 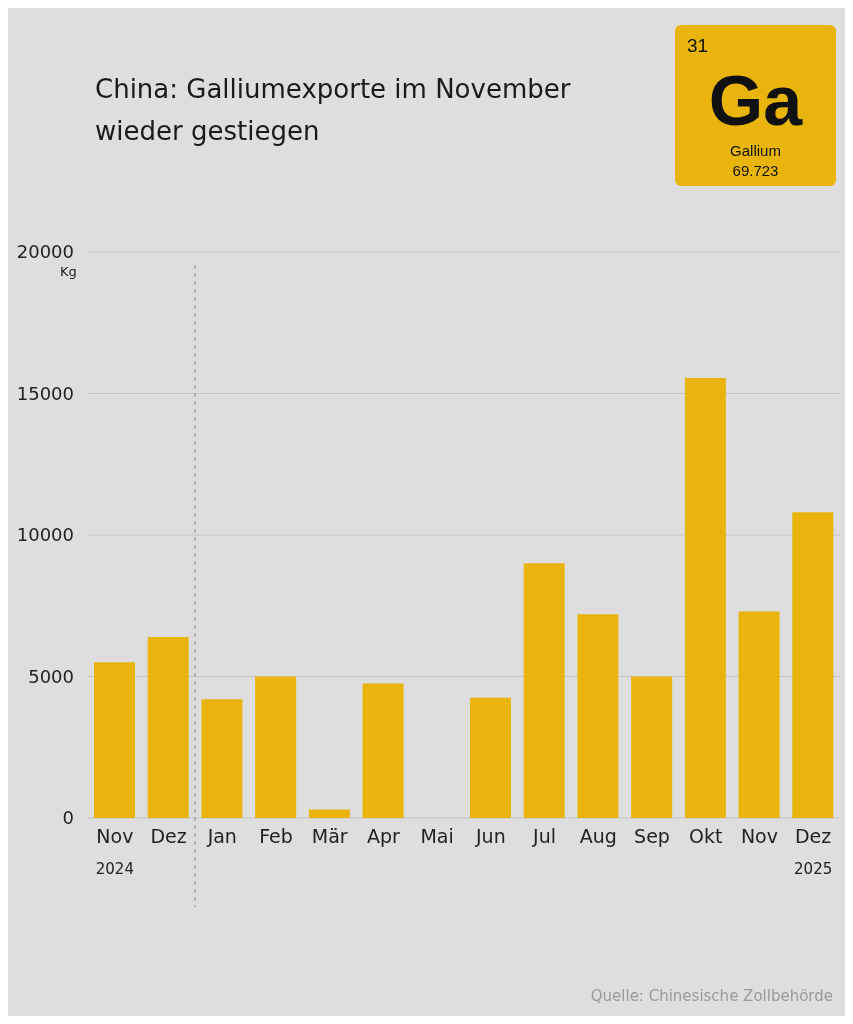 What do you see at coordinates (114, 869) in the screenshot?
I see `text: 2024` at bounding box center [114, 869].